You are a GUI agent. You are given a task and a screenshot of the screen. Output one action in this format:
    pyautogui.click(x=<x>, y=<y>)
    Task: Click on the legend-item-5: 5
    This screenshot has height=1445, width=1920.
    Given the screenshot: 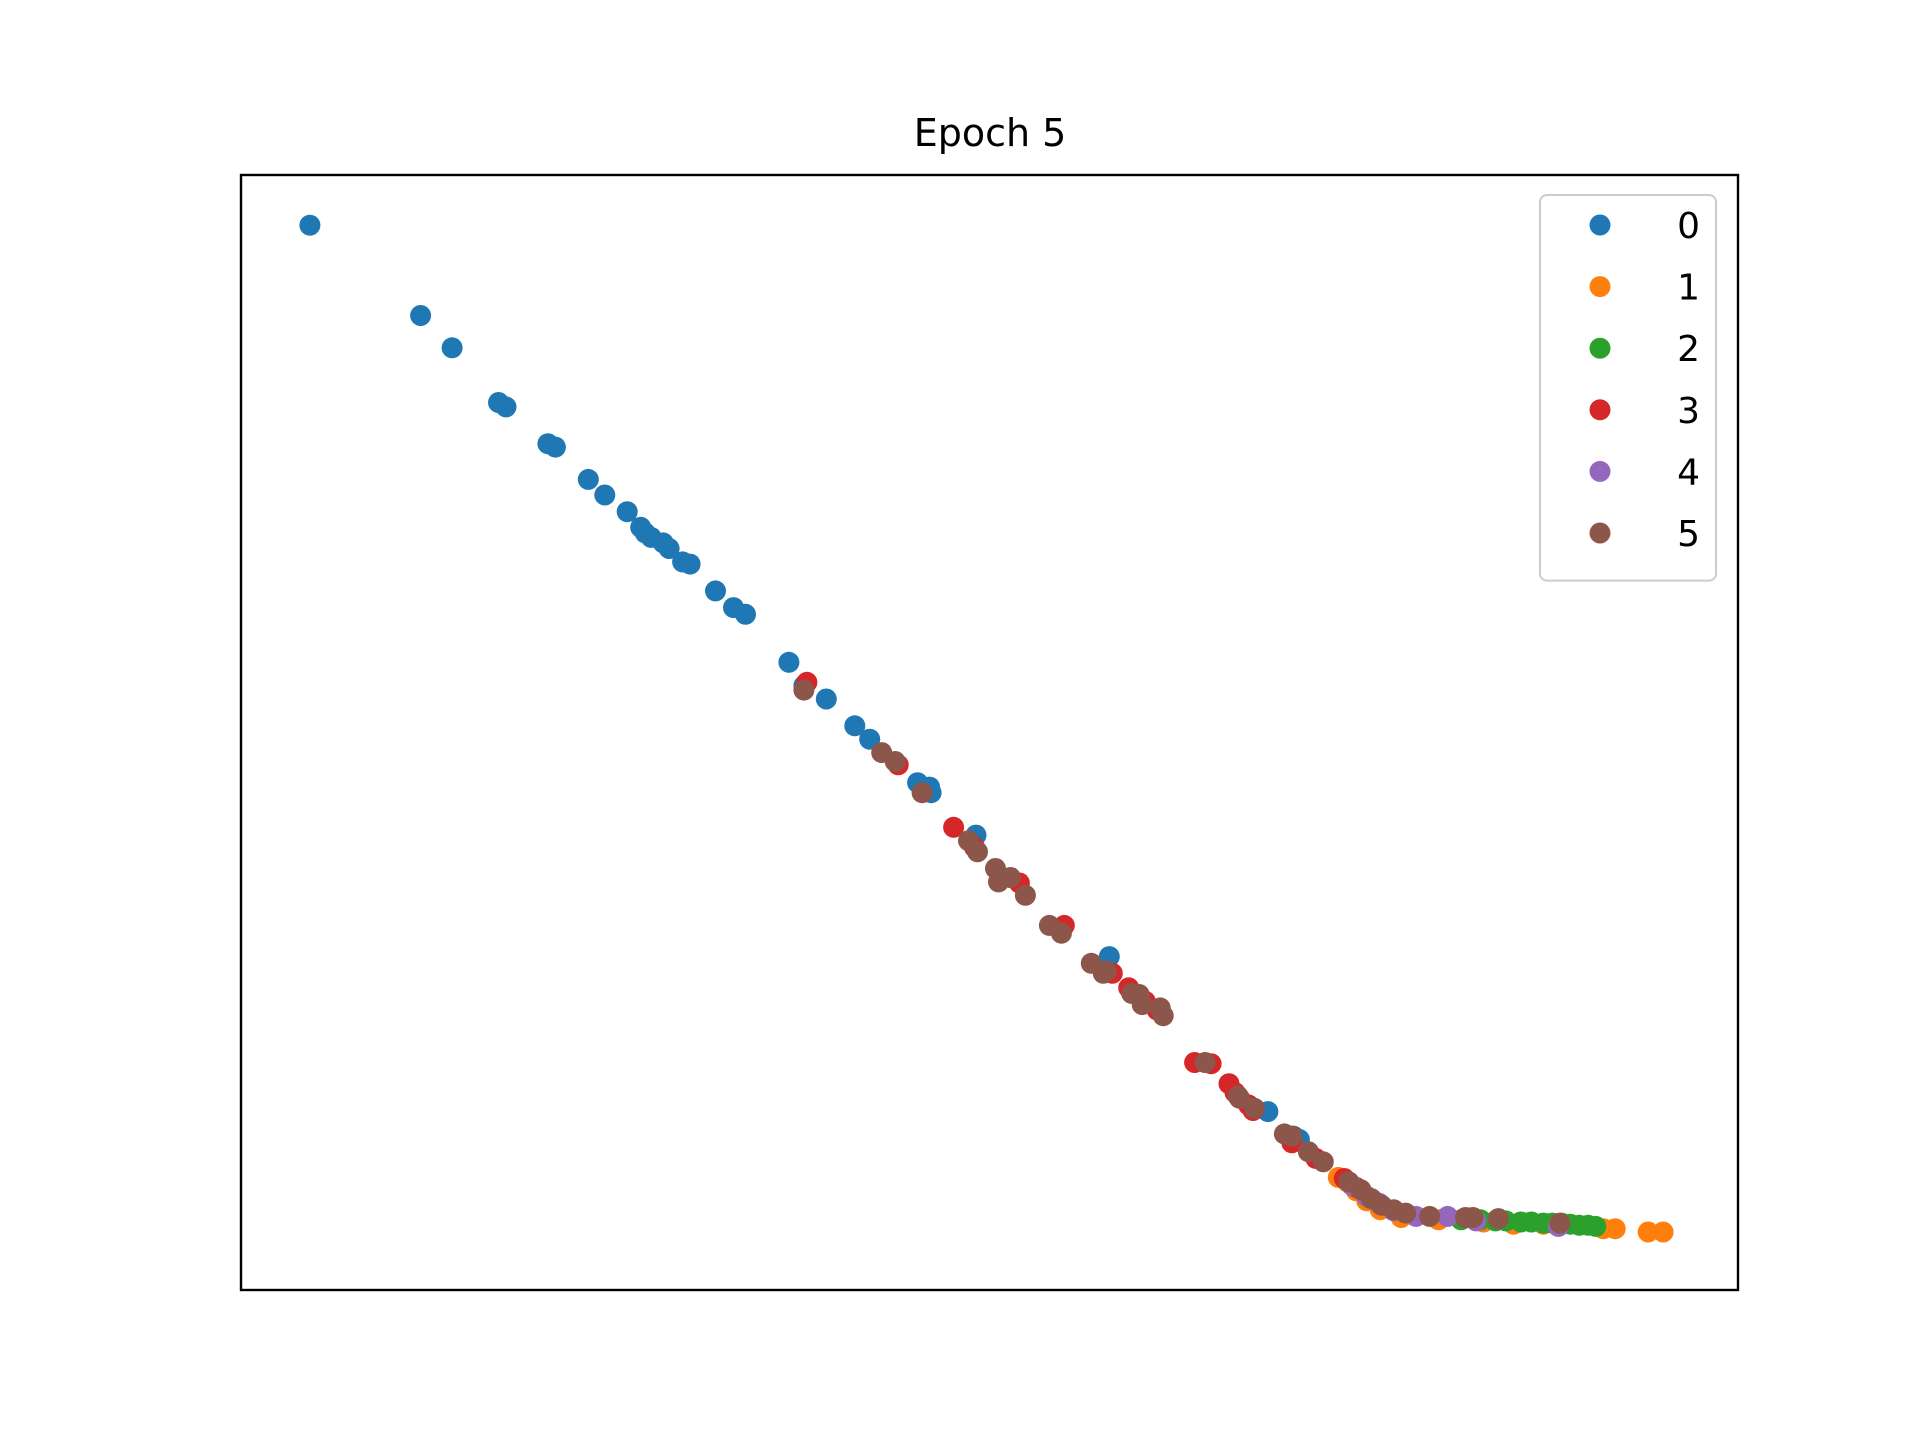 What is the action you would take?
    pyautogui.click(x=1644, y=534)
    